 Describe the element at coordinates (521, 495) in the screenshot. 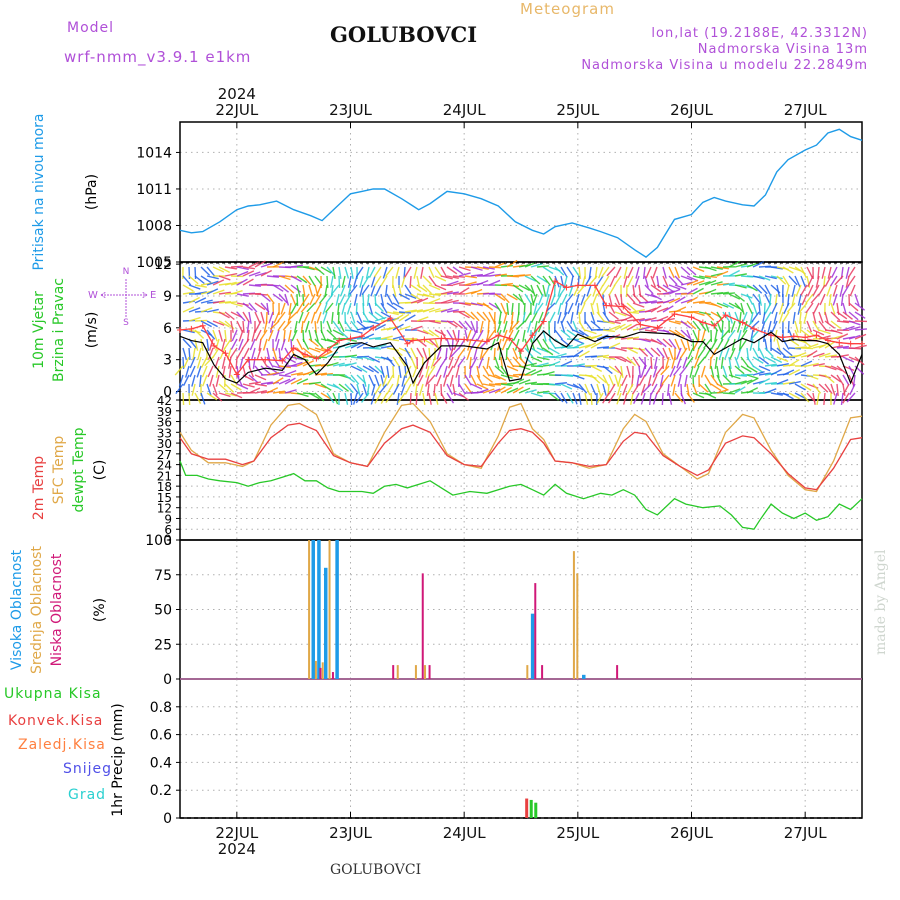

I see `dewpt-line` at that location.